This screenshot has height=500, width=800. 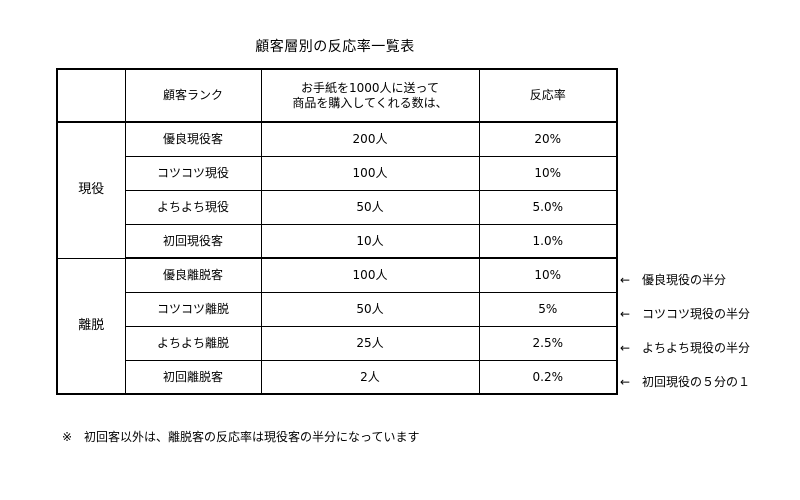 I want to click on side-note: ← よちよち現役の半分, so click(x=707, y=348).